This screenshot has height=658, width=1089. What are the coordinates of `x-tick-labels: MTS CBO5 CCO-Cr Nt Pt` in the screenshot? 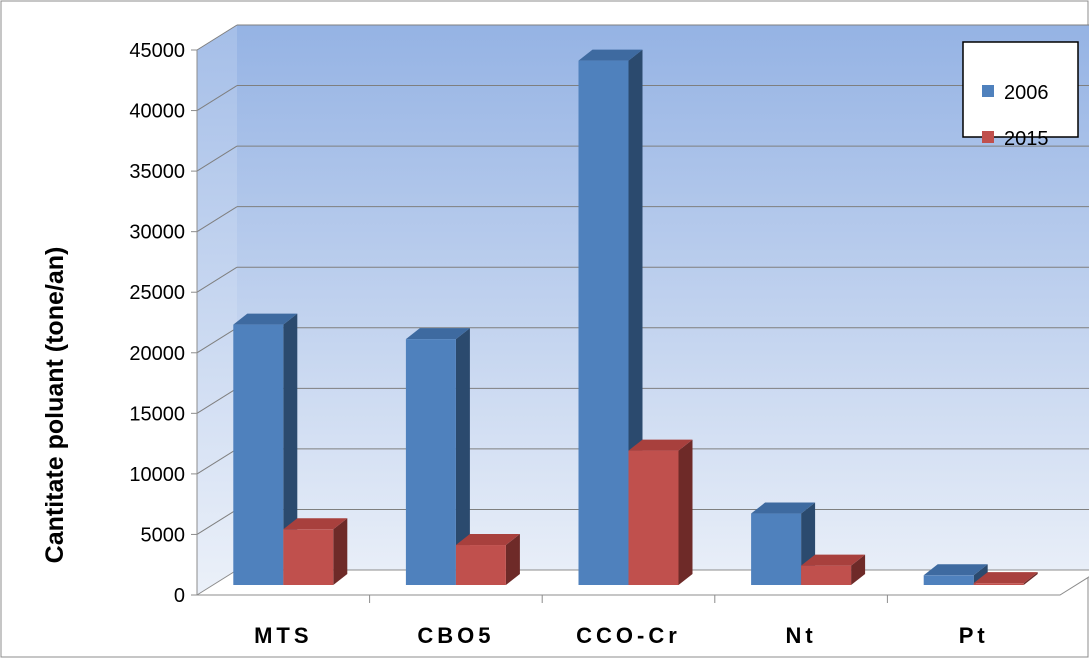 It's located at (621, 635).